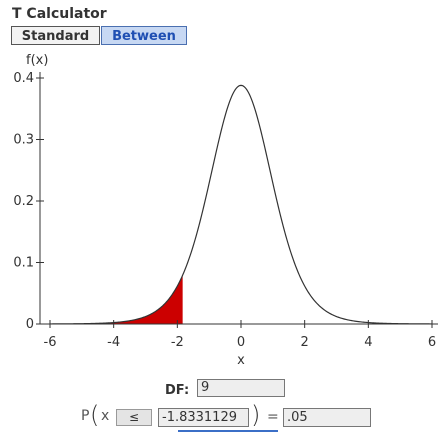 This screenshot has width=446, height=434. Describe the element at coordinates (144, 35) in the screenshot. I see `tab-between: Between` at that location.